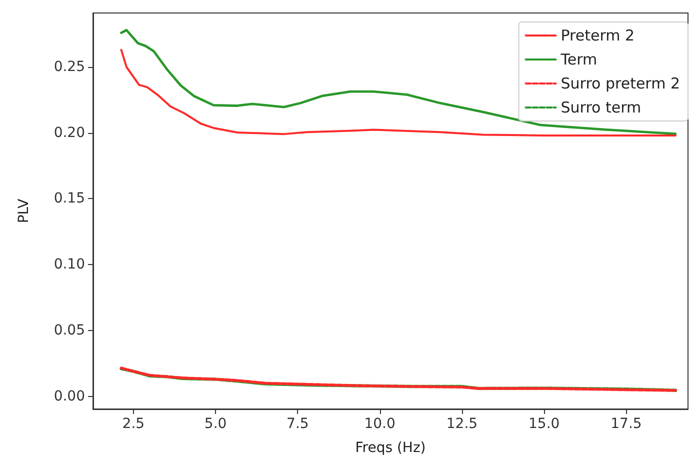 This screenshot has width=692, height=467. What do you see at coordinates (544, 424) in the screenshot?
I see `x-tick-label: 15.0` at bounding box center [544, 424].